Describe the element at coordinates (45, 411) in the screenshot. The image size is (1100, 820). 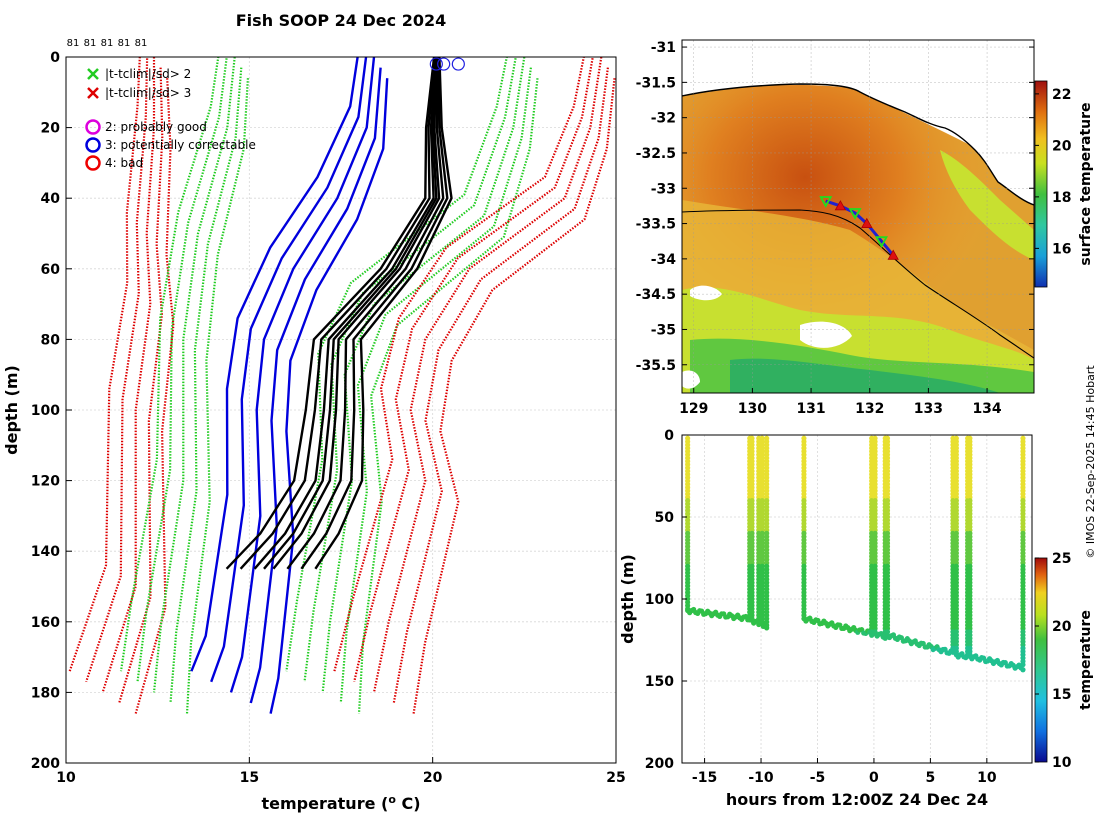
I see `left-ytick-label: 100` at that location.